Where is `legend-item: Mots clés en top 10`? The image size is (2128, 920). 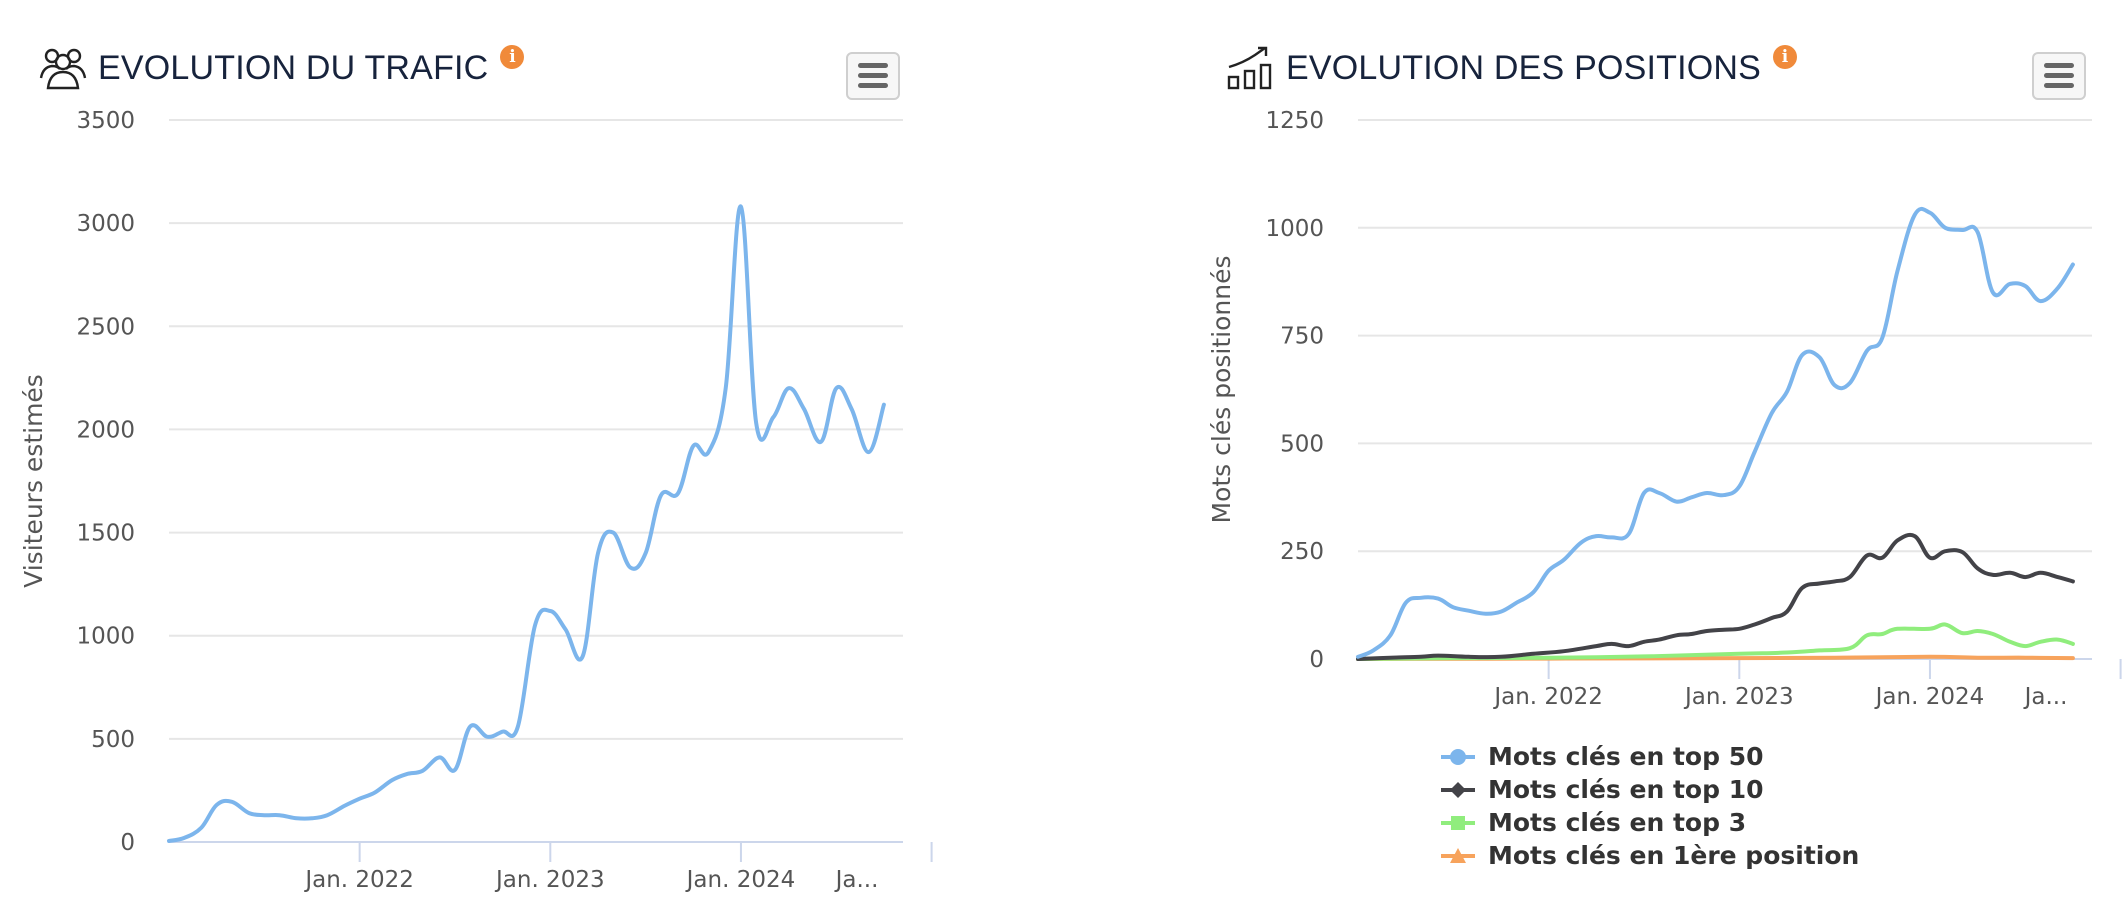 legend-item: Mots clés en top 10 is located at coordinates (1649, 789).